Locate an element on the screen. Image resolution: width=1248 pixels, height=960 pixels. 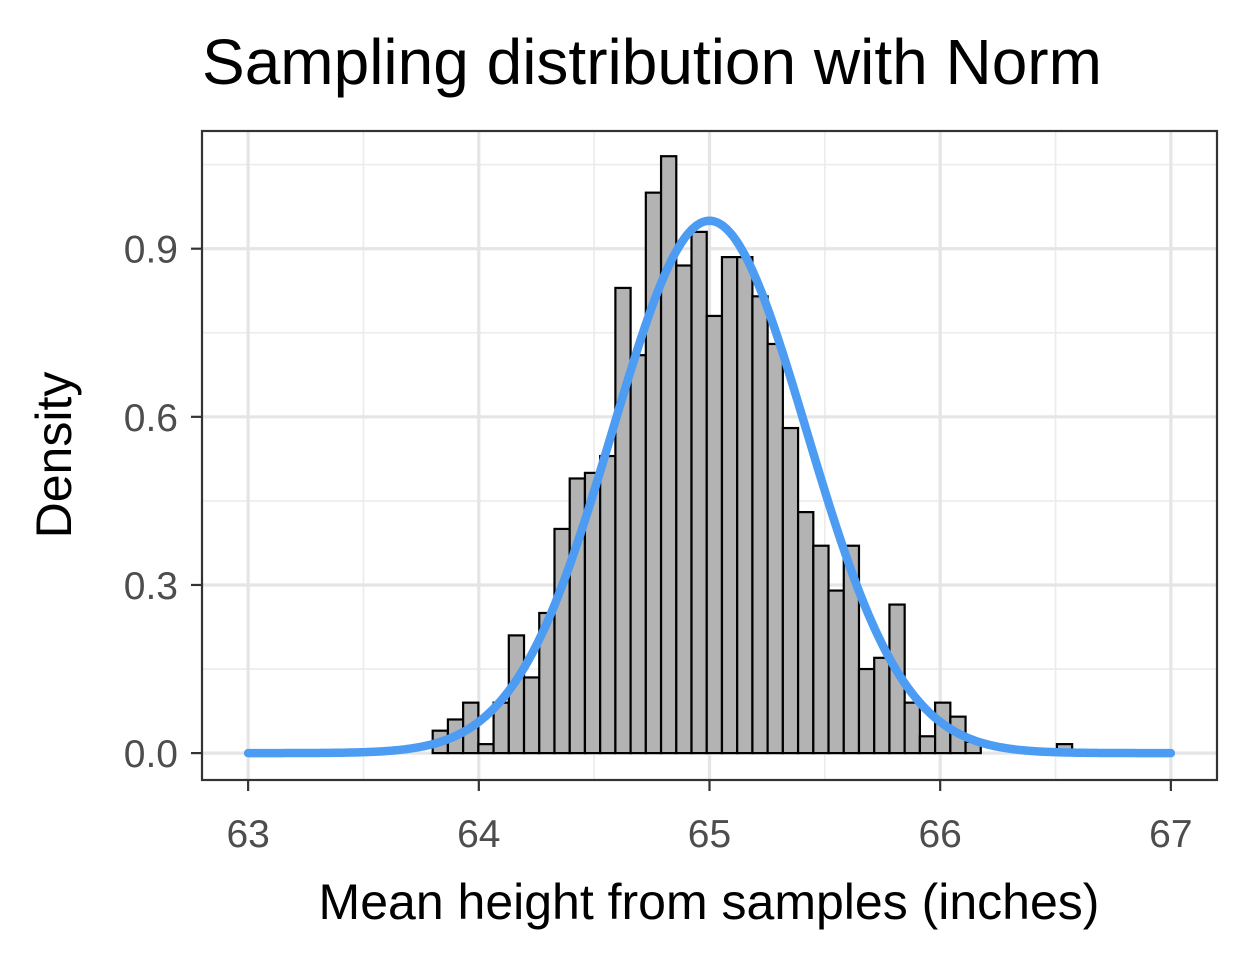
x-tick-label: 66 is located at coordinates (939, 834).